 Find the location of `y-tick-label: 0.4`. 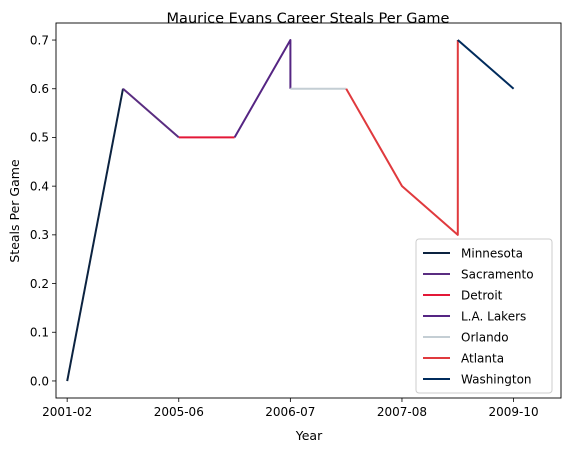

y-tick-label: 0.4 is located at coordinates (39, 186).